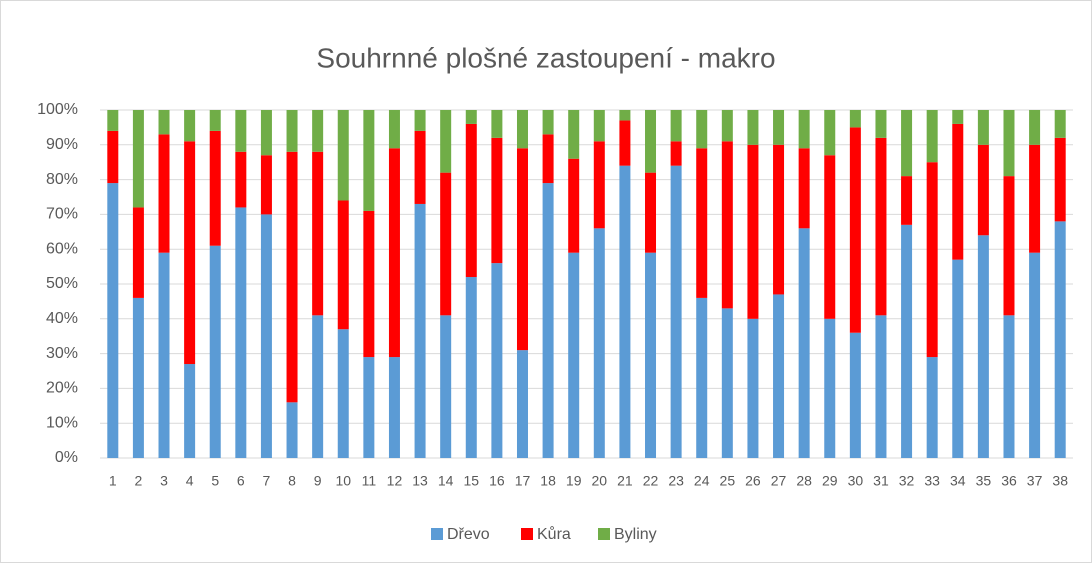 Image resolution: width=1092 pixels, height=563 pixels. What do you see at coordinates (804, 481) in the screenshot?
I see `x-tick-label: 28` at bounding box center [804, 481].